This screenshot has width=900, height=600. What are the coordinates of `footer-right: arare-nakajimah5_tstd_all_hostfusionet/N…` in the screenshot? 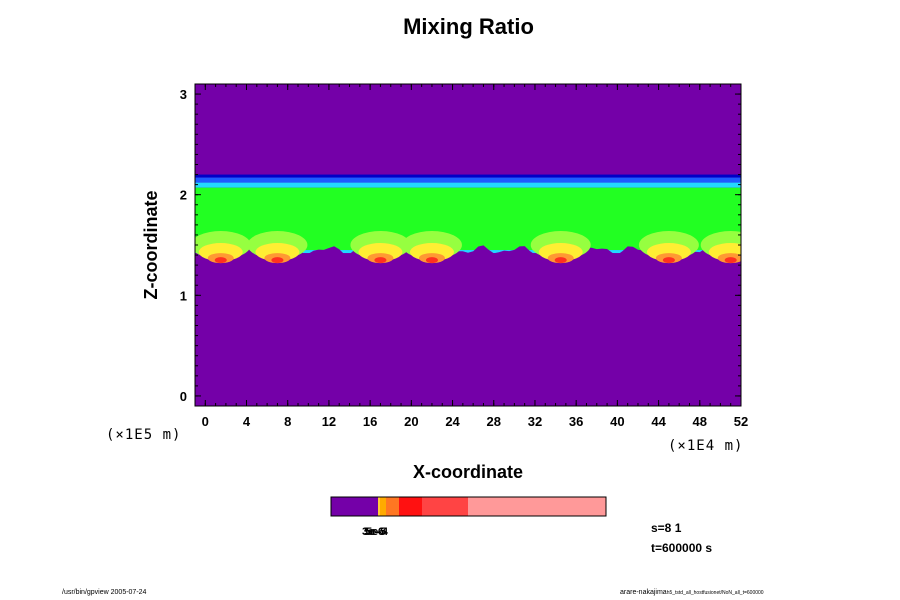 It's located at (692, 592).